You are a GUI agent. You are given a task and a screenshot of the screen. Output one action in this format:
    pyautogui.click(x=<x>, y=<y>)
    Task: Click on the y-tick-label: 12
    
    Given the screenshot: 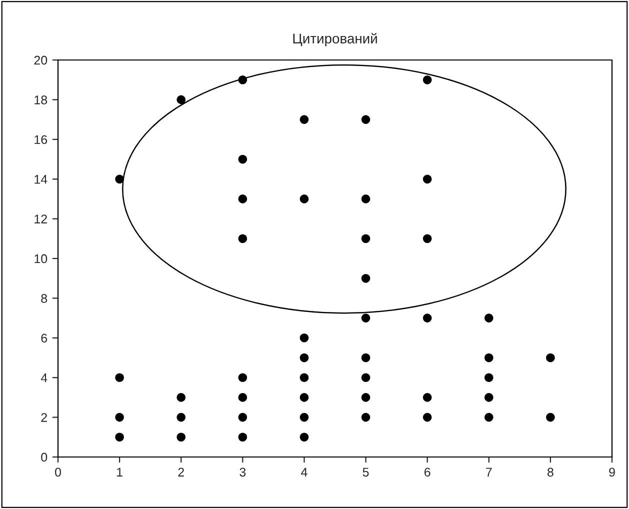 What is the action you would take?
    pyautogui.click(x=40, y=219)
    